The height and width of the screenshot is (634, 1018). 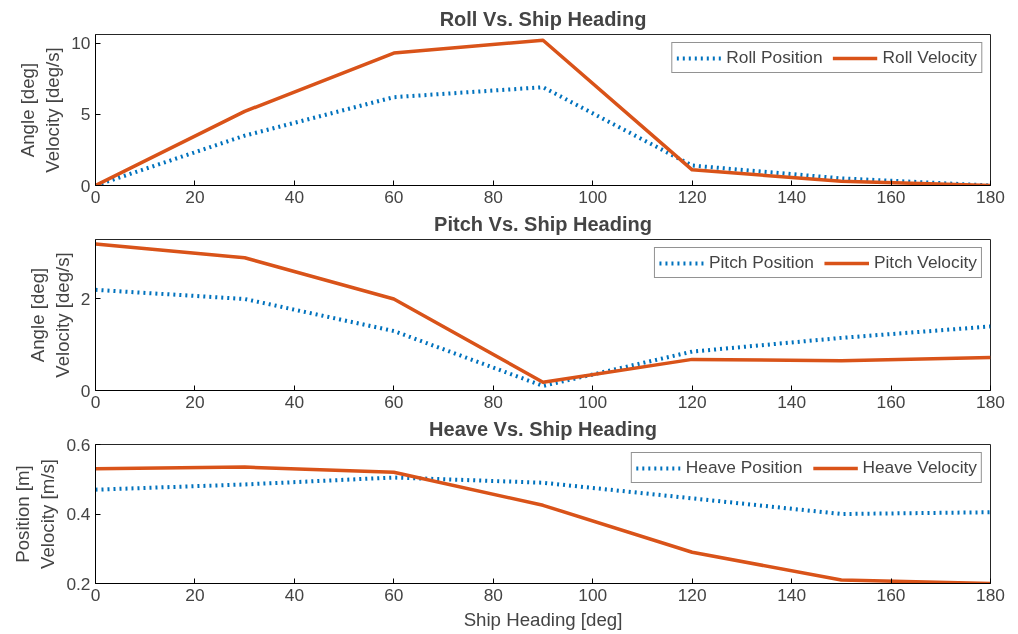 What do you see at coordinates (78, 444) in the screenshot?
I see `y-tick-label: 0.6` at bounding box center [78, 444].